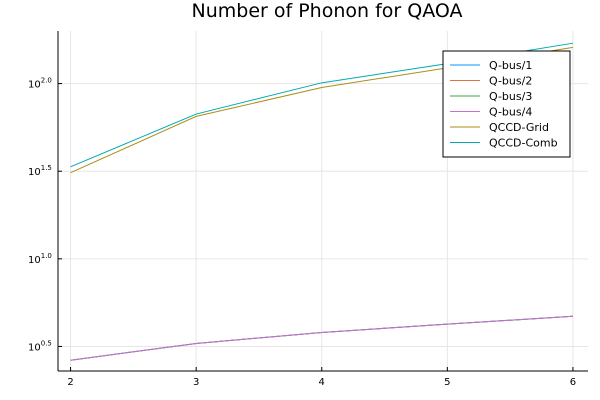 The width and height of the screenshot is (600, 400). I want to click on x-tick-label: 4, so click(322, 382).